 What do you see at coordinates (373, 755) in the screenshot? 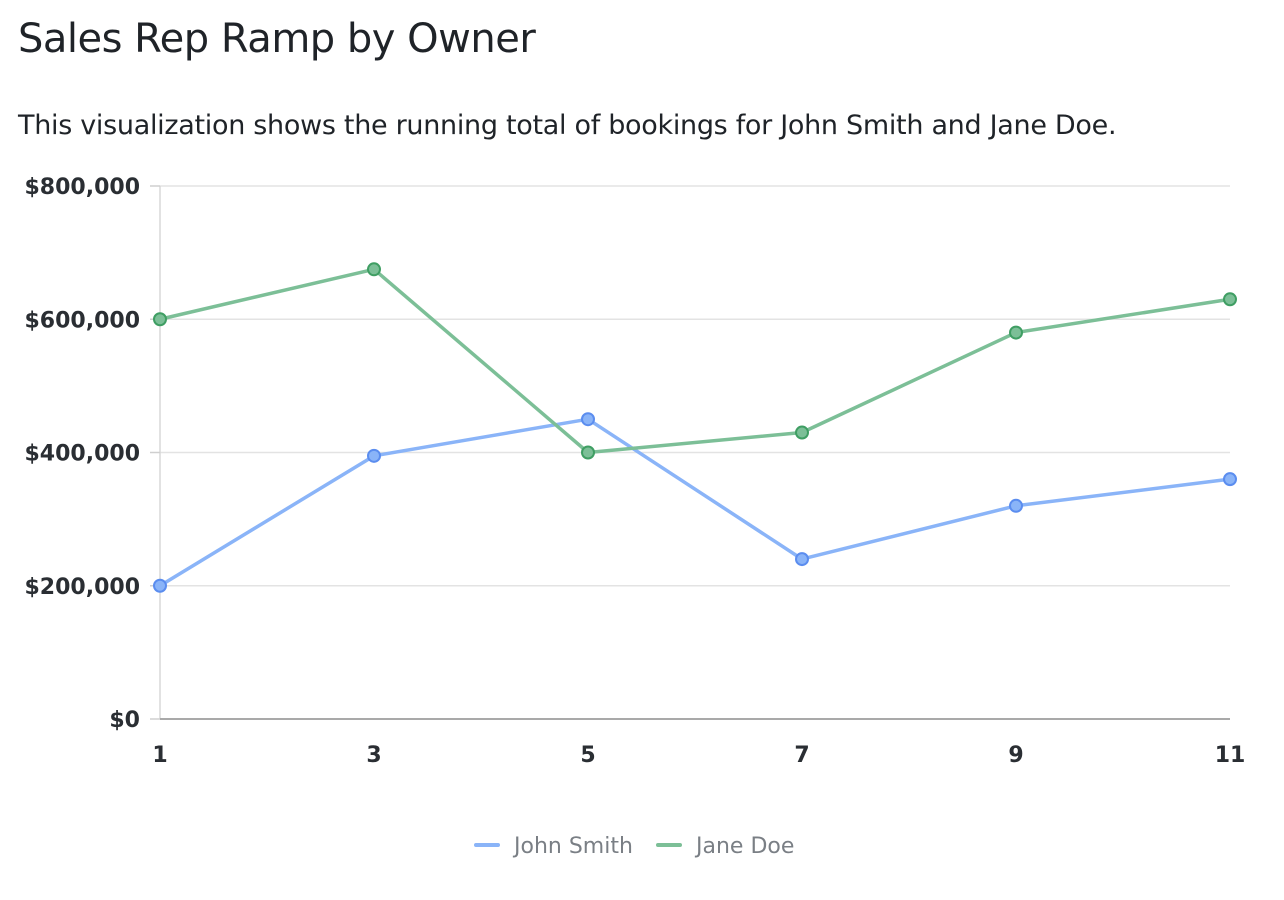
I see `x-tick-label: 3` at bounding box center [373, 755].